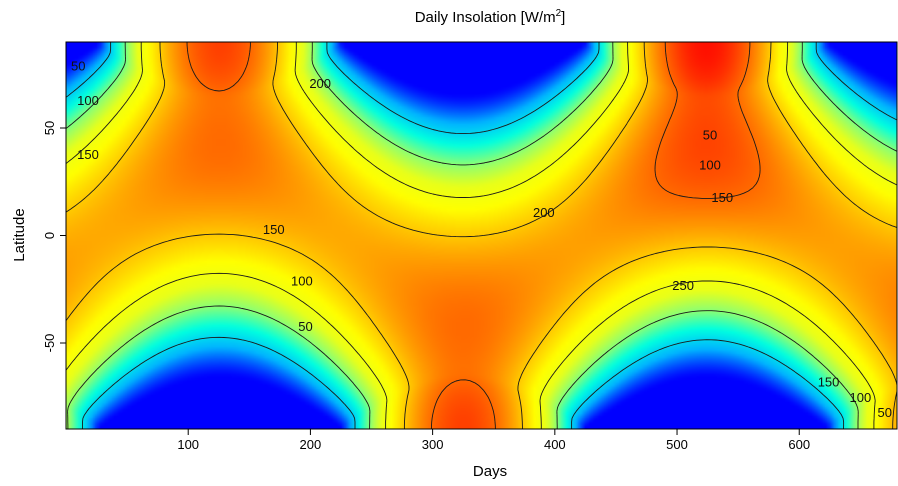 This screenshot has width=898, height=486. Describe the element at coordinates (677, 444) in the screenshot. I see `x-tick-label: 500` at that location.